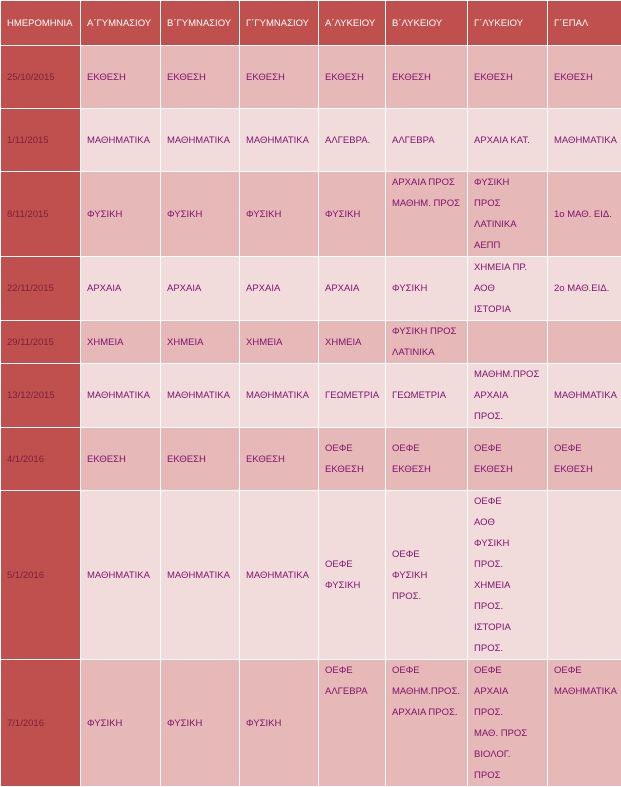 The width and height of the screenshot is (621, 787). Describe the element at coordinates (584, 23) in the screenshot. I see `header-g-epal: Γ΄ΕΠΑΛ` at that location.